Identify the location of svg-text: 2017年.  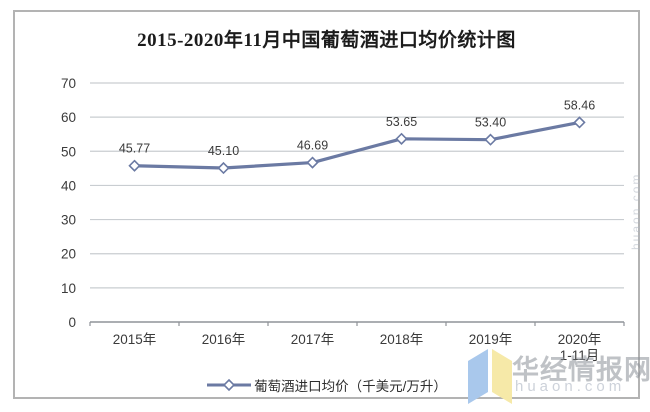
(313, 339).